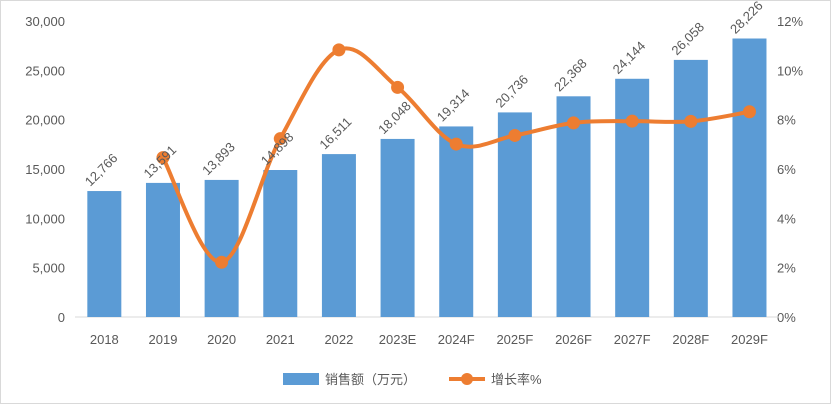  What do you see at coordinates (45, 218) in the screenshot?
I see `y-left-tick-label: 10,000` at bounding box center [45, 218].